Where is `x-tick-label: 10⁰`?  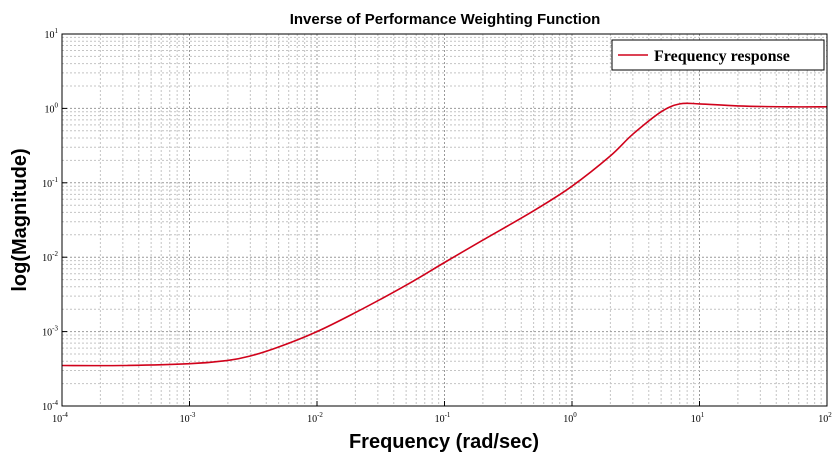 x-tick-label: 10⁰ is located at coordinates (570, 418).